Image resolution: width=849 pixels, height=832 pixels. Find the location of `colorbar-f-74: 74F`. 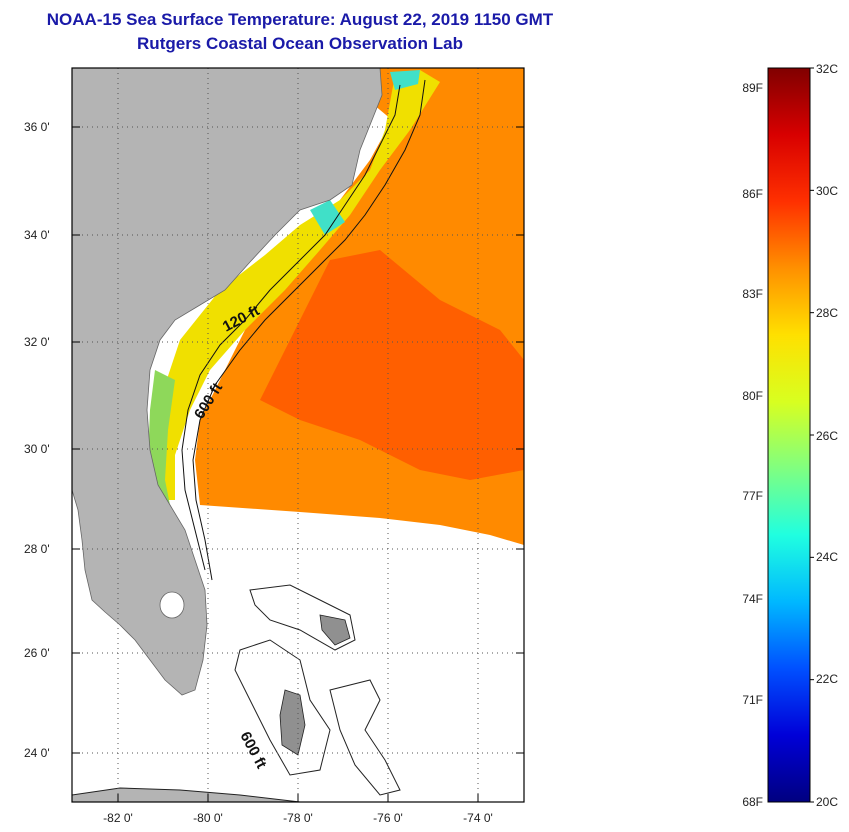

colorbar-f-74: 74F is located at coordinates (752, 599).